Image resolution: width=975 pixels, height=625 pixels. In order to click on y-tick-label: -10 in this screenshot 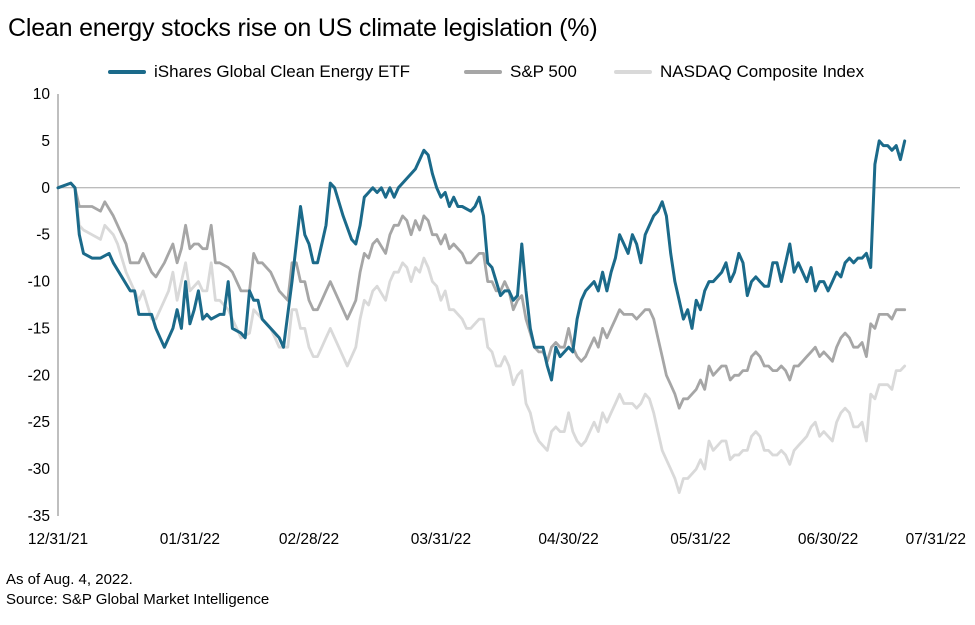, I will do `click(39, 282)`.